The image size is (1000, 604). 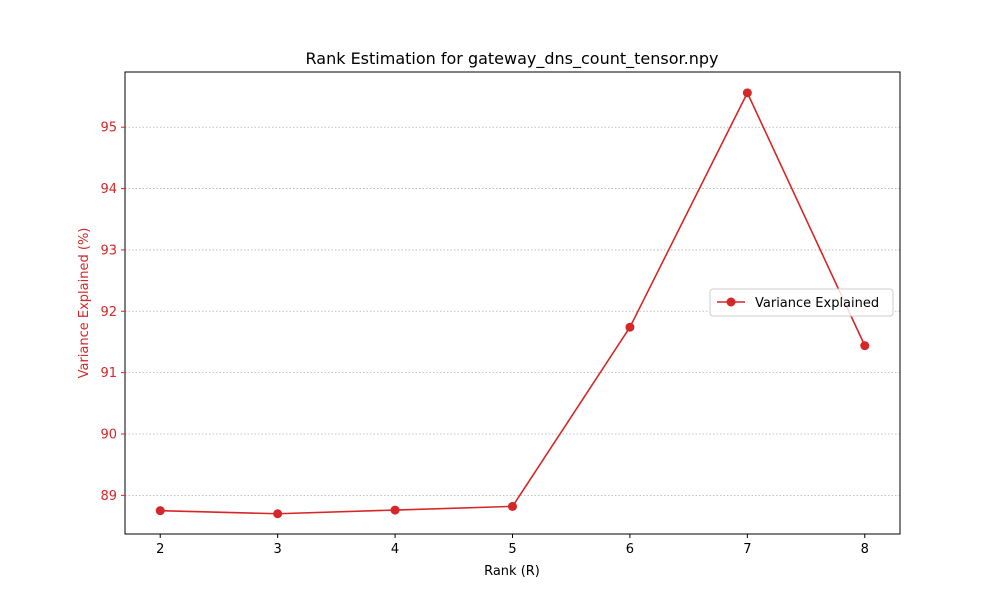 I want to click on y-axis-label: Variance Explained (%), so click(x=84, y=303).